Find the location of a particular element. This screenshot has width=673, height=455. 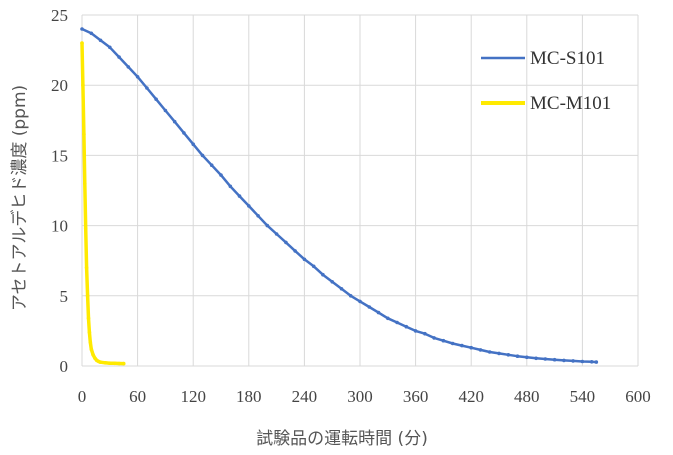

x-tick-label-240: 240 is located at coordinates (305, 396).